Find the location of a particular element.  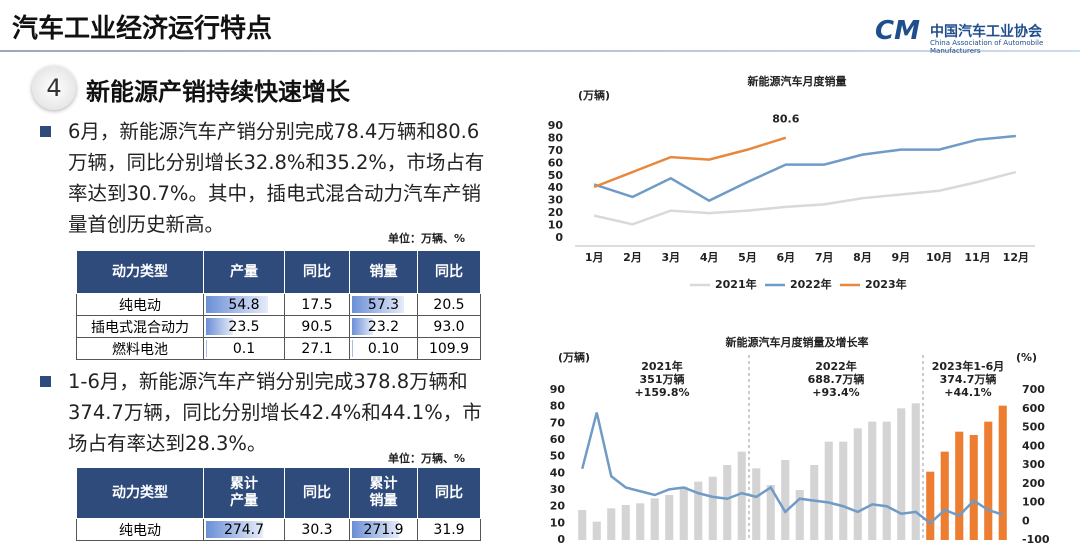

y-tick-label: 90 is located at coordinates (558, 389).